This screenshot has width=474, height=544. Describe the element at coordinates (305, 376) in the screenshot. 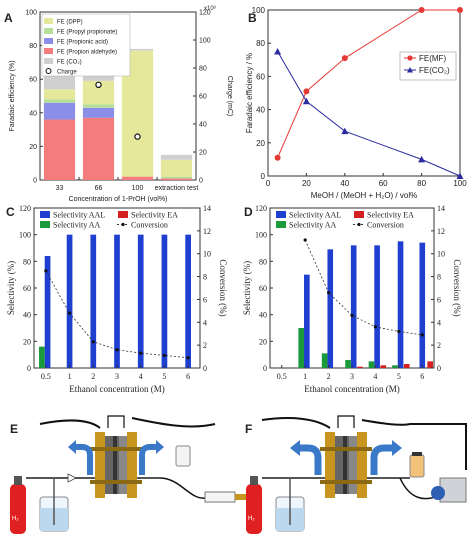

I see `x-tick-label: 1` at that location.